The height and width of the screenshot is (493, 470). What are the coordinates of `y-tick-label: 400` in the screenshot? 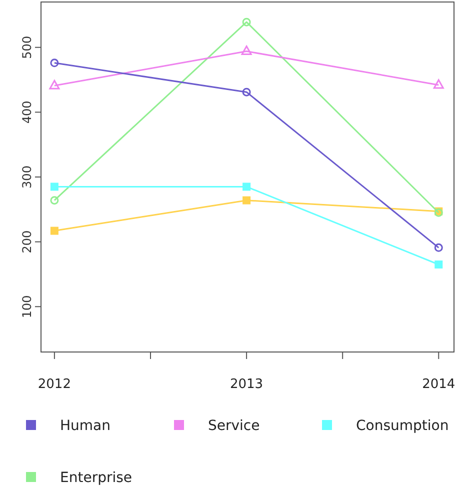 It's located at (27, 112).